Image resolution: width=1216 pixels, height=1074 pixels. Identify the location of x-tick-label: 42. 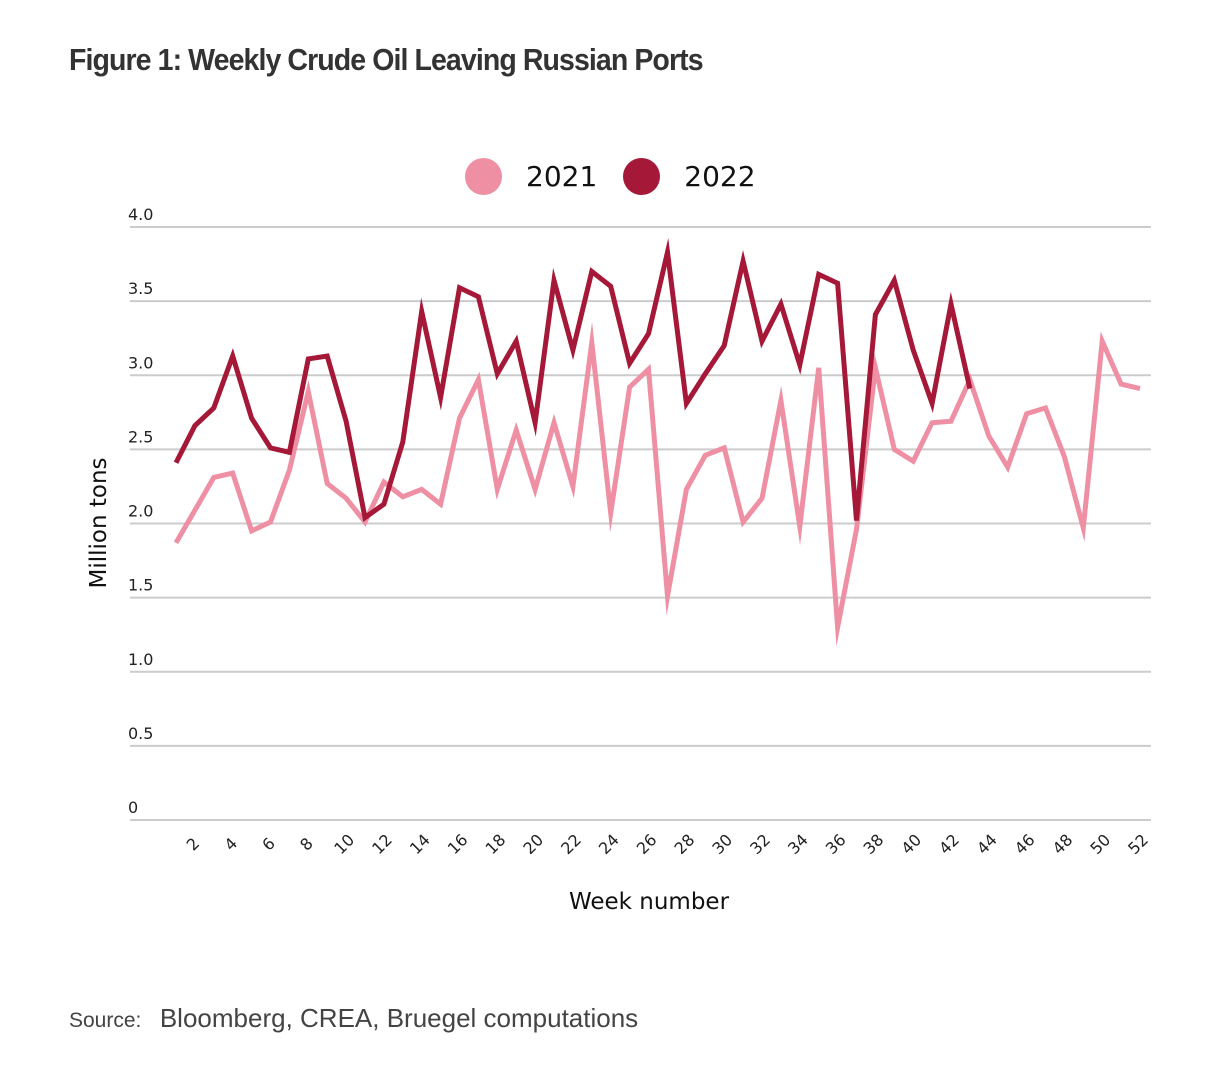
(949, 844).